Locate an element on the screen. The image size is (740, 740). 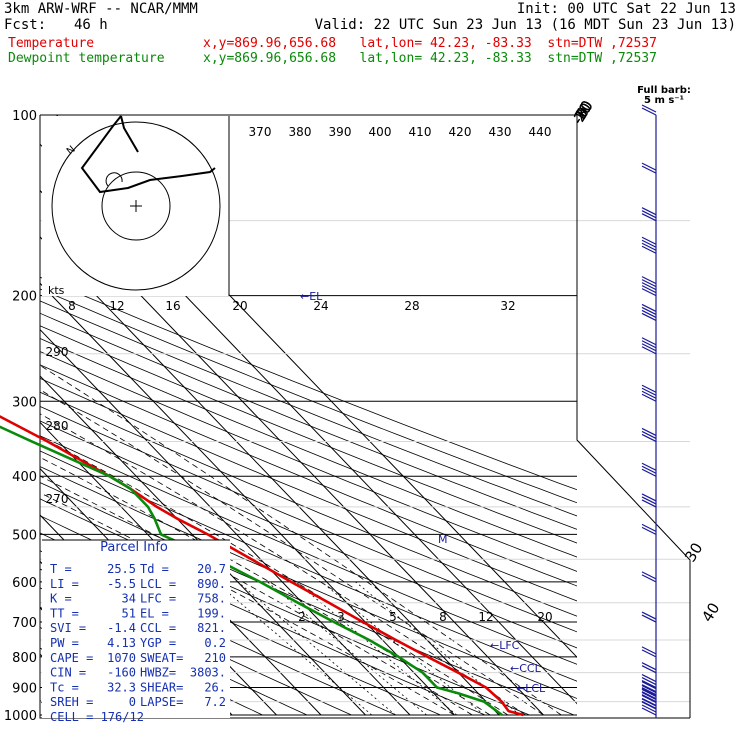
hodograph-ring-label: 32 is located at coordinates (507, 306).